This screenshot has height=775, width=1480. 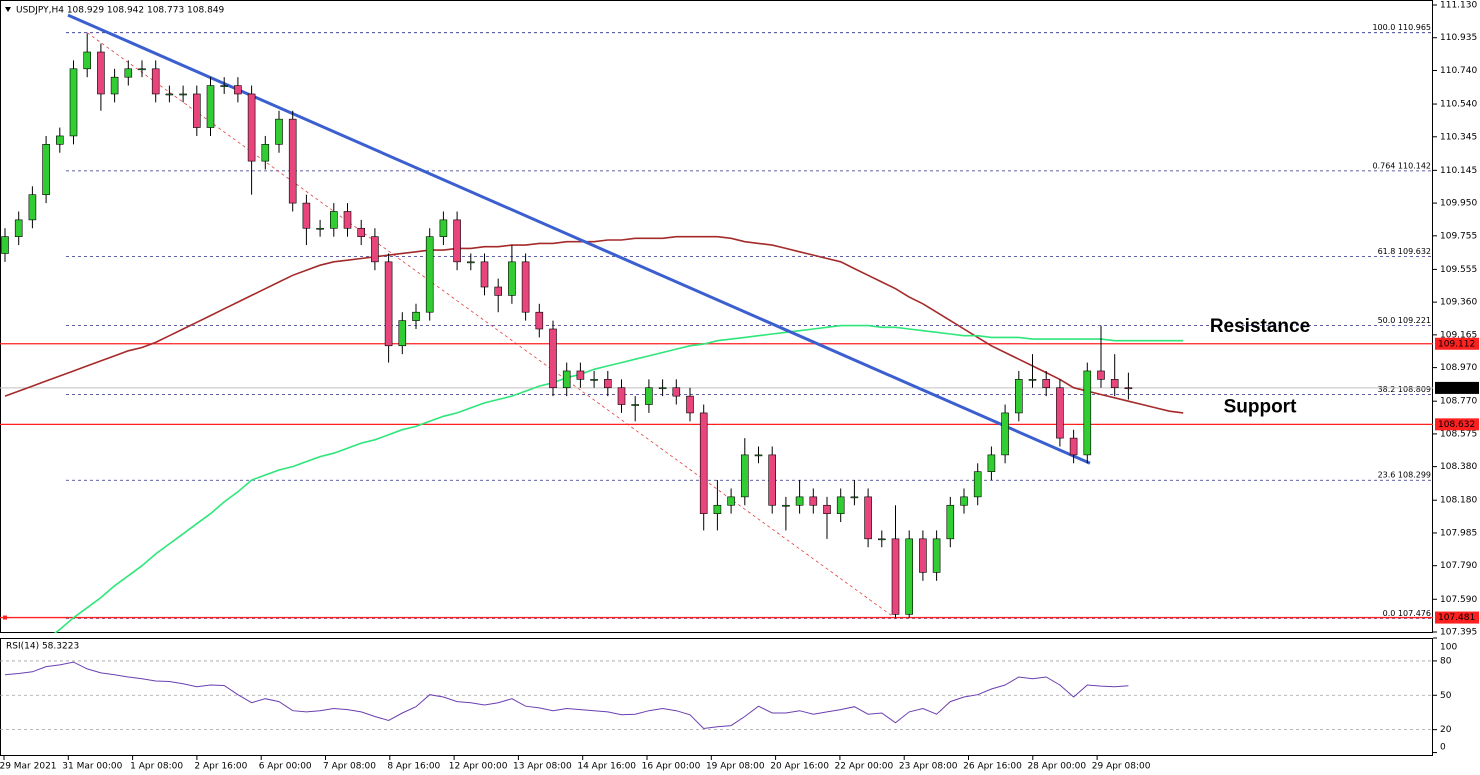 What do you see at coordinates (1458, 633) in the screenshot?
I see `y-tick-label: 107.395` at bounding box center [1458, 633].